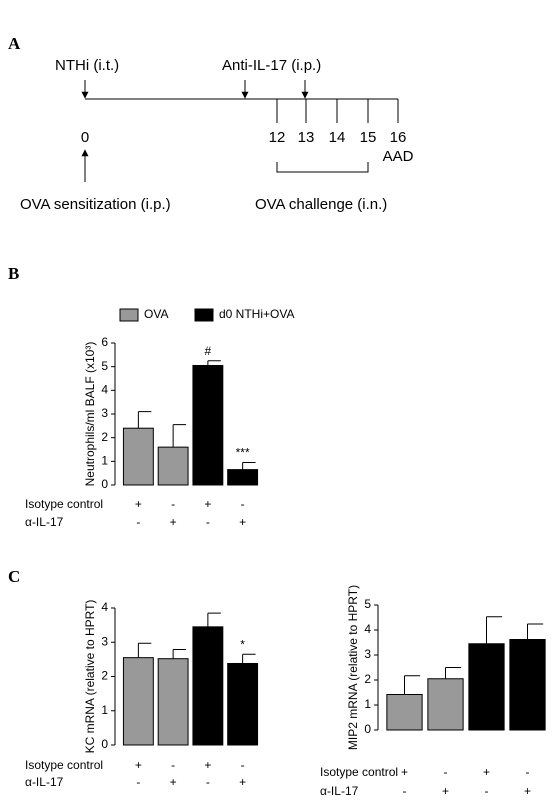 The width and height of the screenshot is (557, 800). I want to click on sensitization-label: OVA sensitization (i.p.), so click(95, 204).